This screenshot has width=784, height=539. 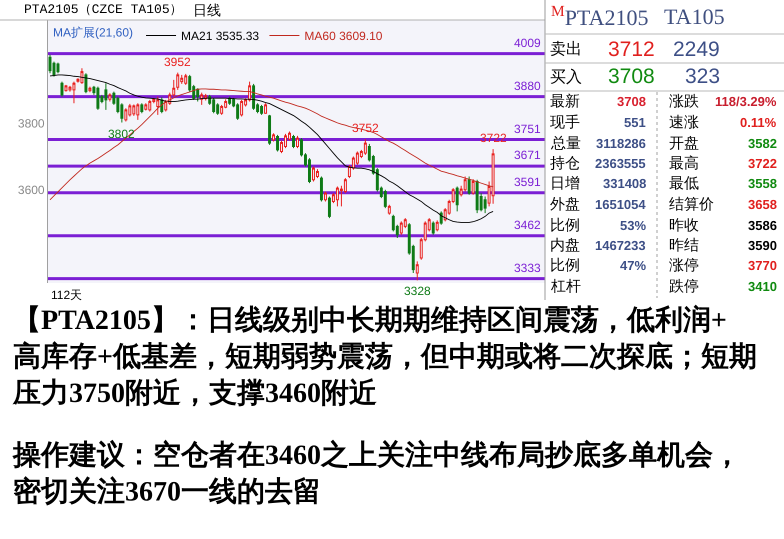 I want to click on text: 杠杆, so click(x=565, y=286).